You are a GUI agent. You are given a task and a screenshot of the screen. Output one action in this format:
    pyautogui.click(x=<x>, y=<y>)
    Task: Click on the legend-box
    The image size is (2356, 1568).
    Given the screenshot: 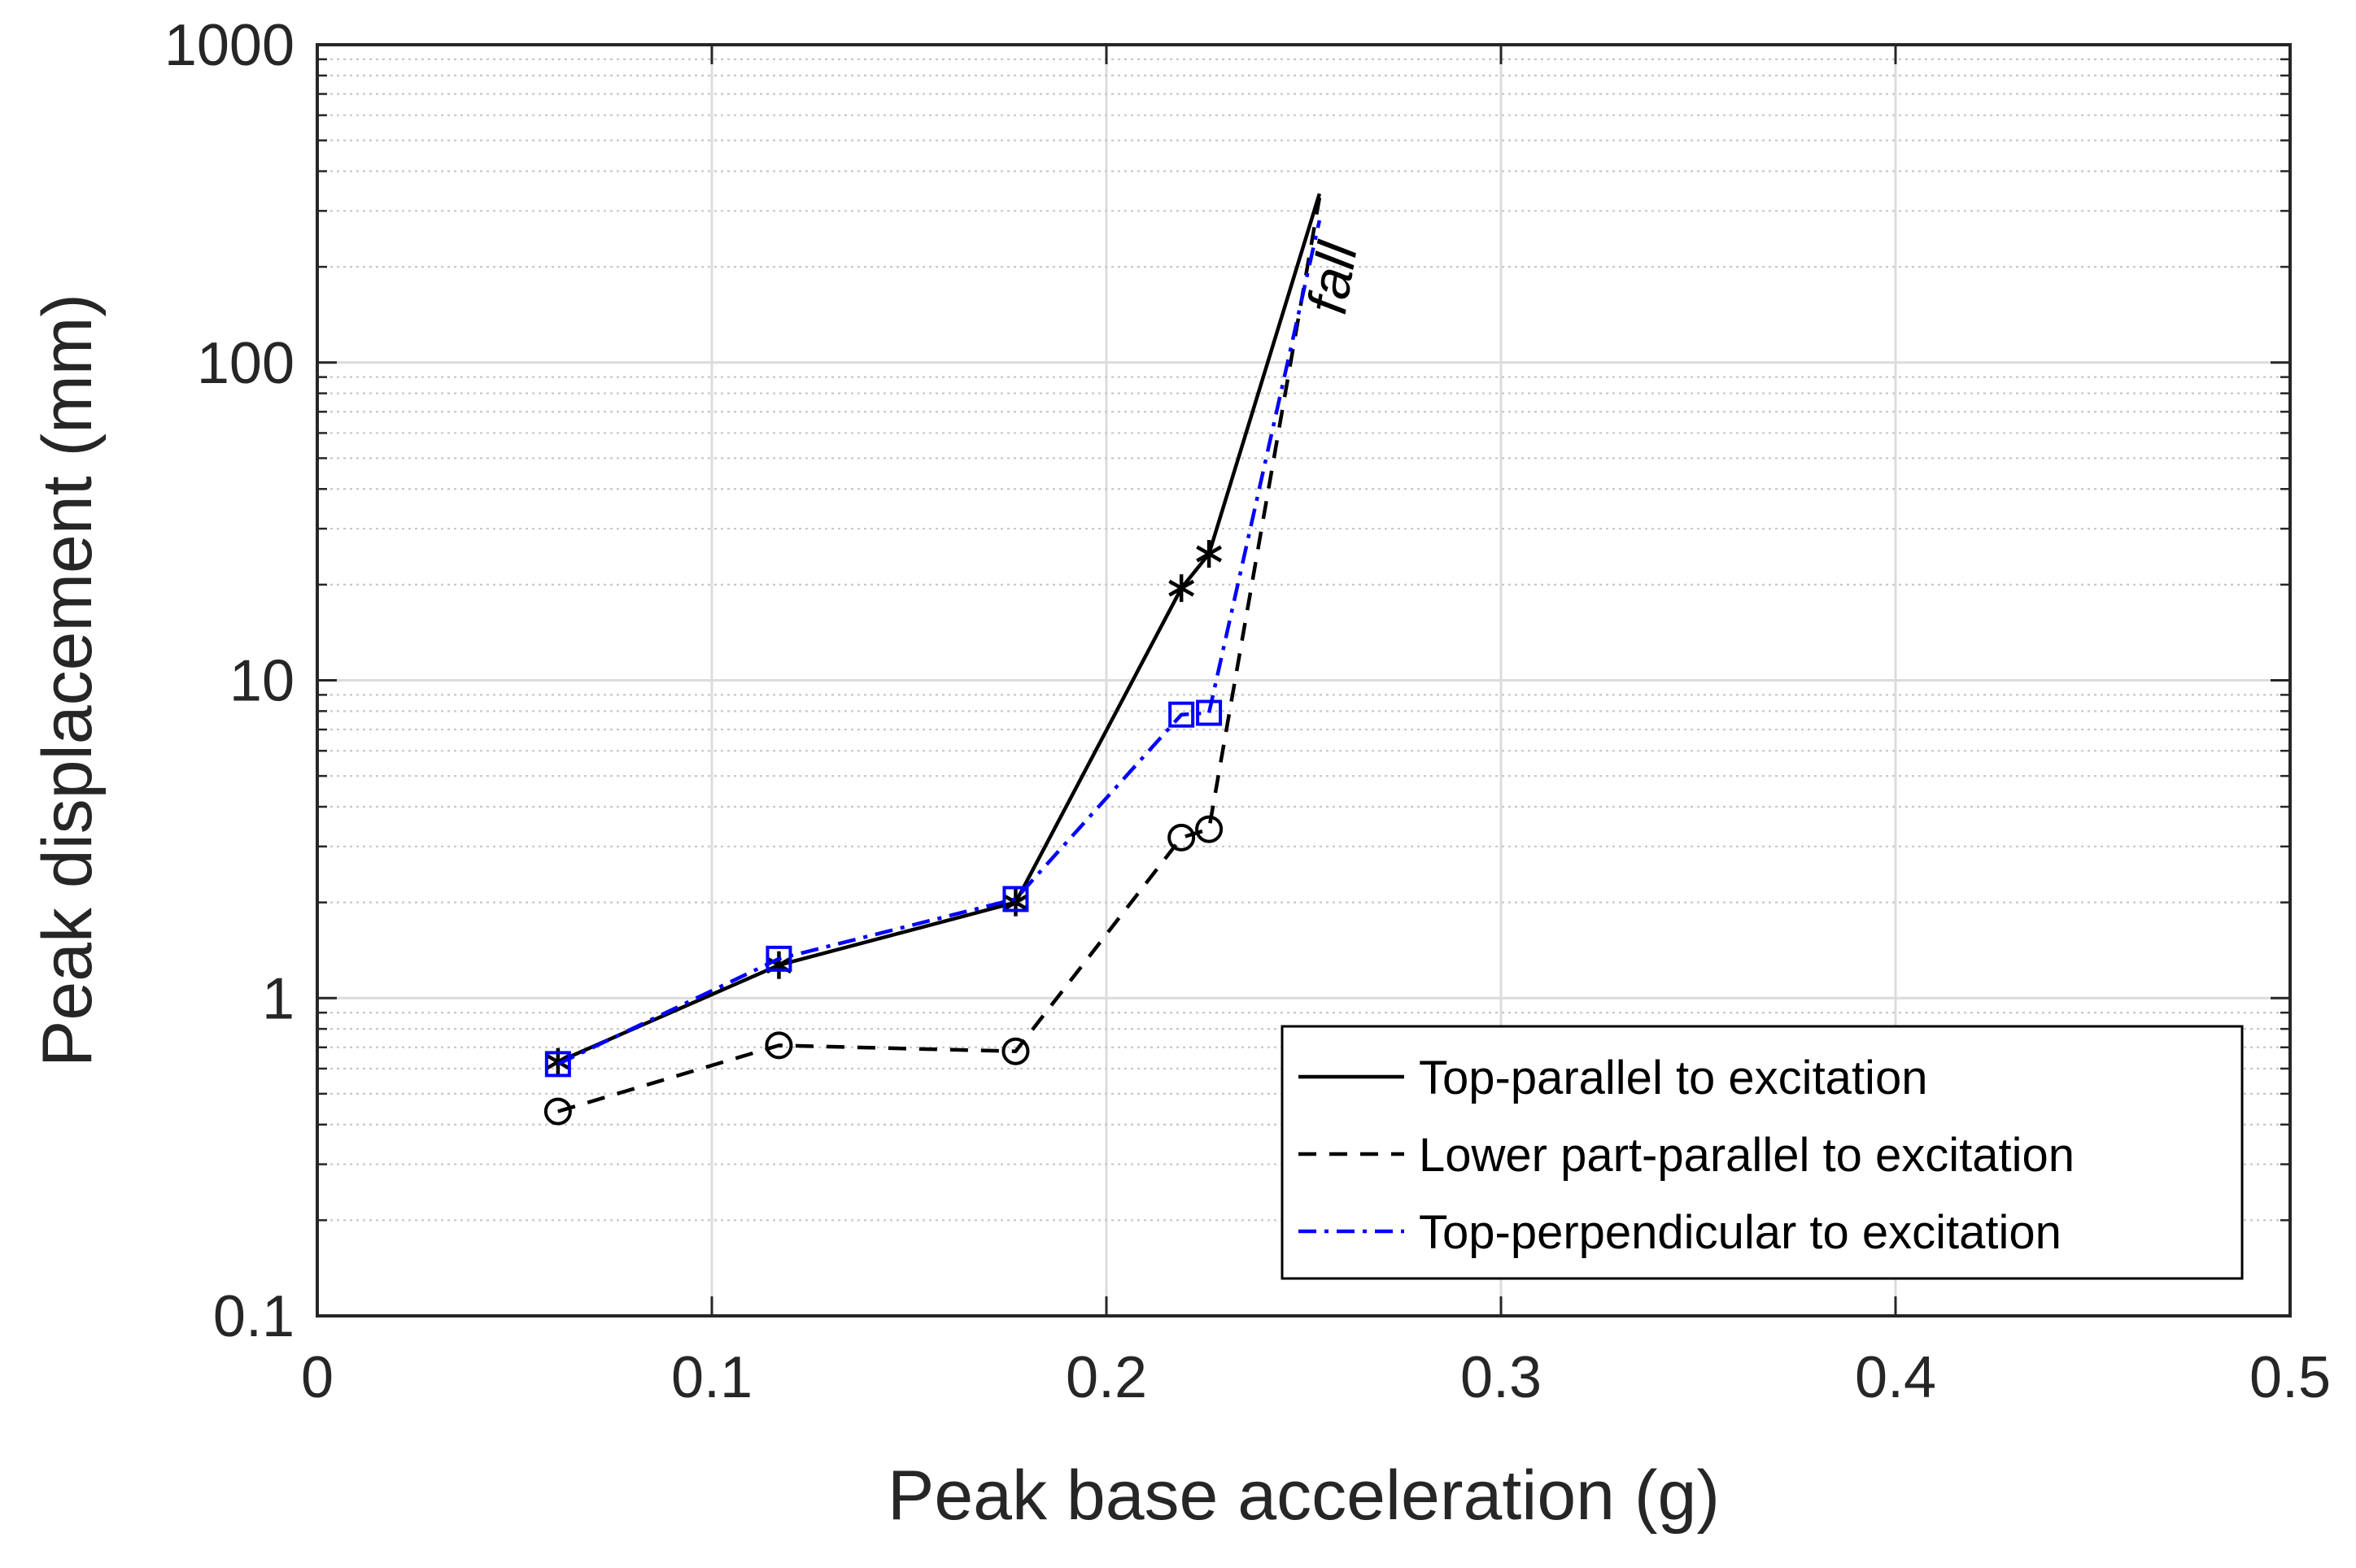 What is the action you would take?
    pyautogui.click(x=1762, y=1152)
    